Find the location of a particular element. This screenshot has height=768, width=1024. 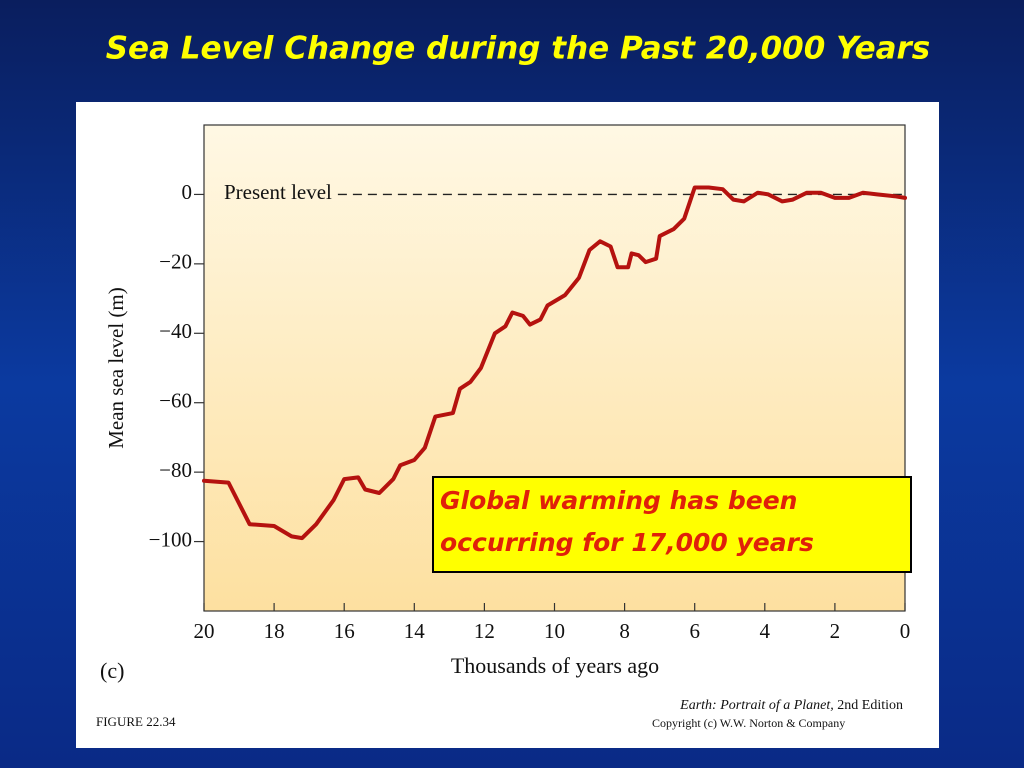

source-title: Earth: Portrait of a Planet, is located at coordinates (756, 705).